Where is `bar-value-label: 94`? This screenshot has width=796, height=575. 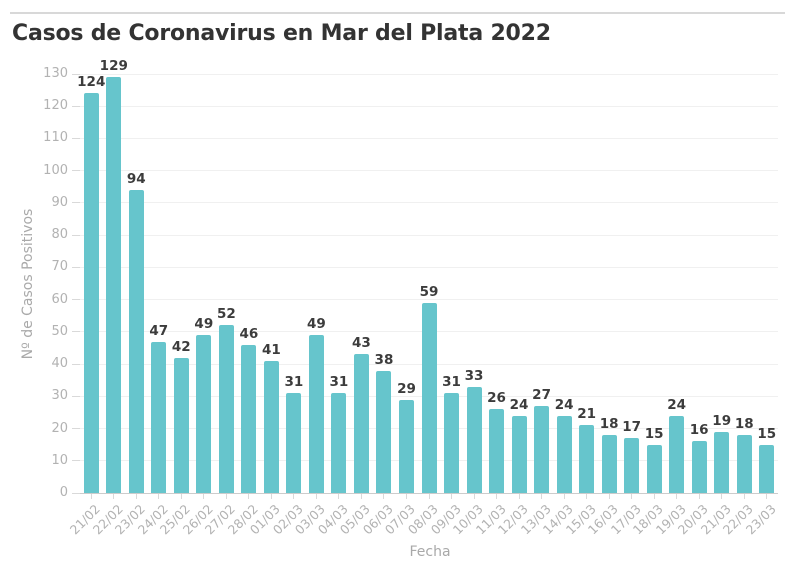
bar-value-label: 94 is located at coordinates (136, 179).